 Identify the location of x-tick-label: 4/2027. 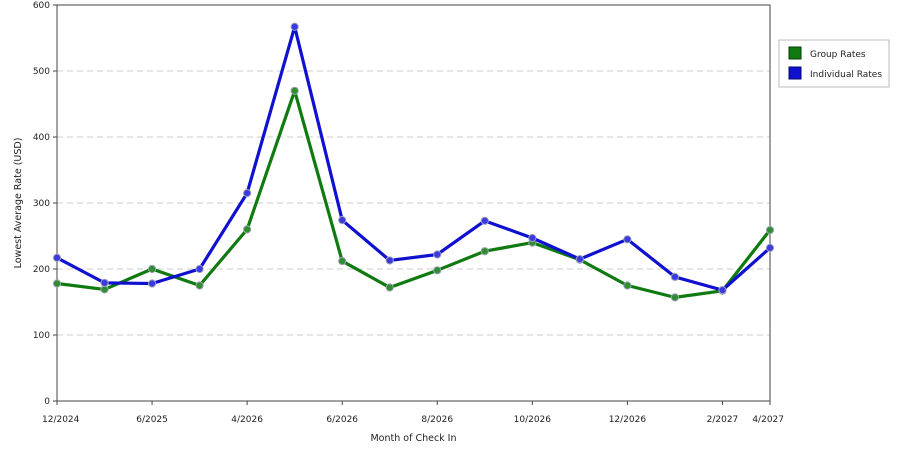
(768, 420).